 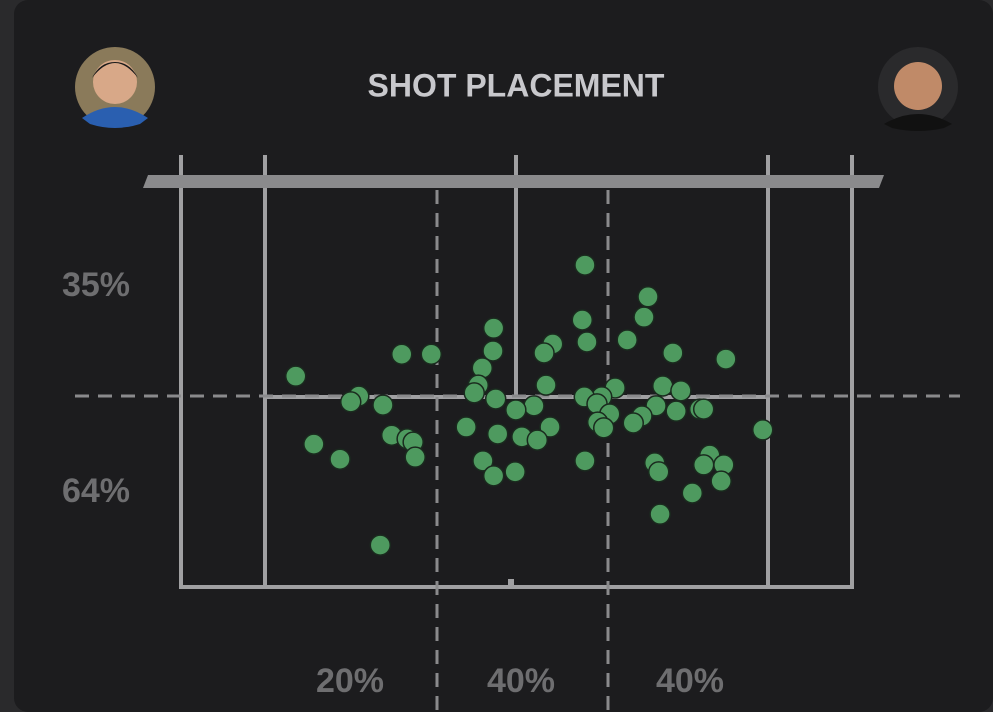 I want to click on zone-label: 64%, so click(x=96, y=491).